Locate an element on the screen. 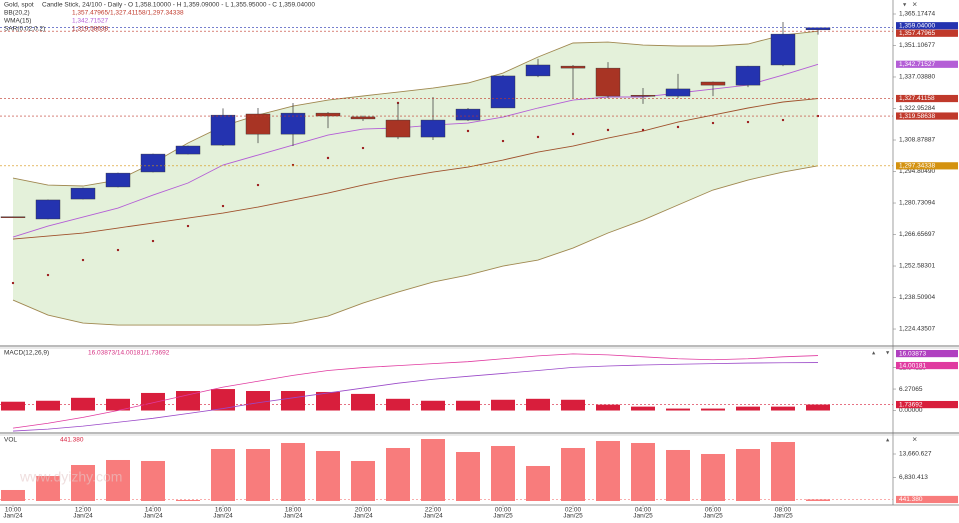 The image size is (959, 523). y-tick-label: 1,294.80490 is located at coordinates (917, 171).